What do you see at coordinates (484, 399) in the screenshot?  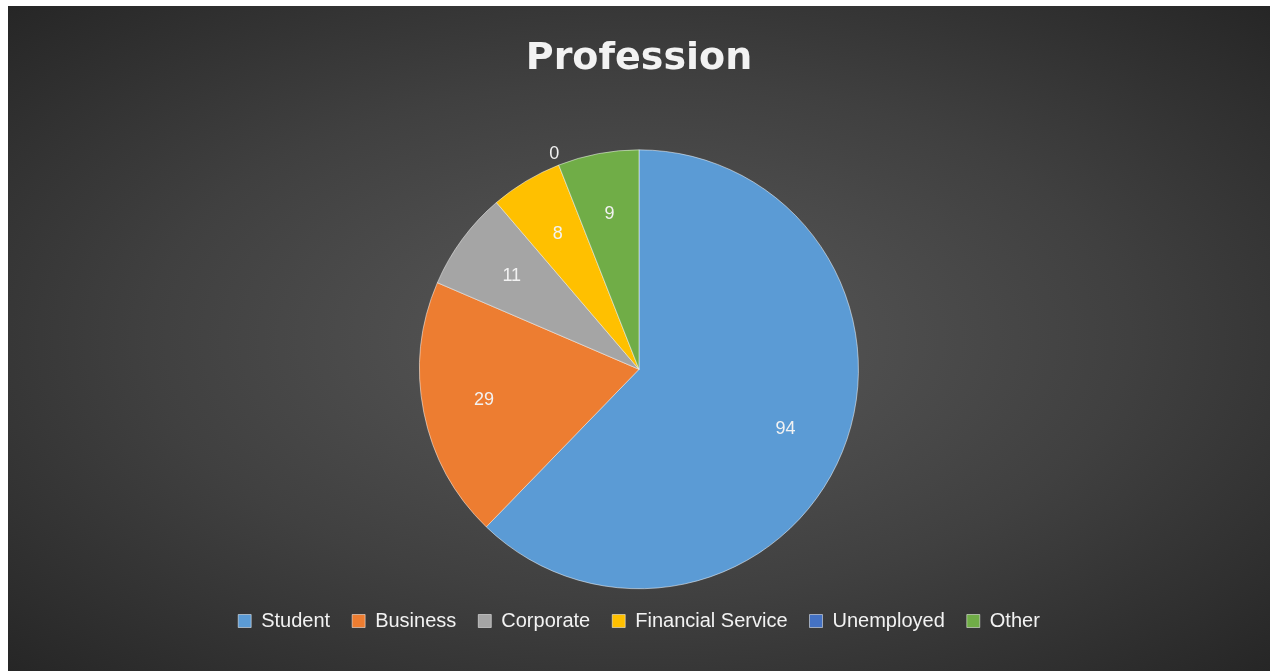 I see `data-label: 29` at bounding box center [484, 399].